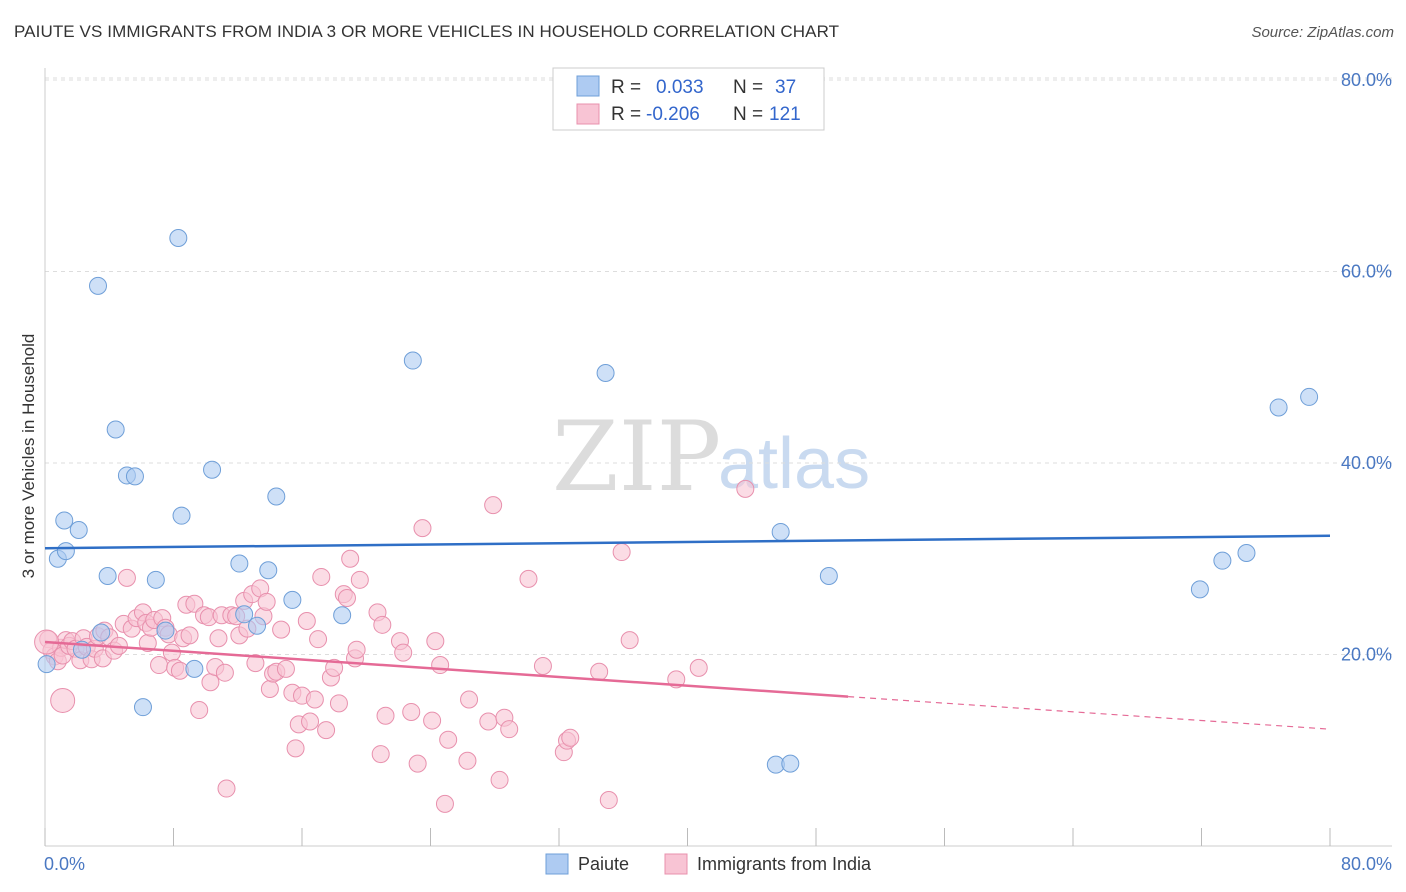 This screenshot has width=1406, height=892. What do you see at coordinates (687, 542) in the screenshot?
I see `trend-line-paiute` at bounding box center [687, 542].